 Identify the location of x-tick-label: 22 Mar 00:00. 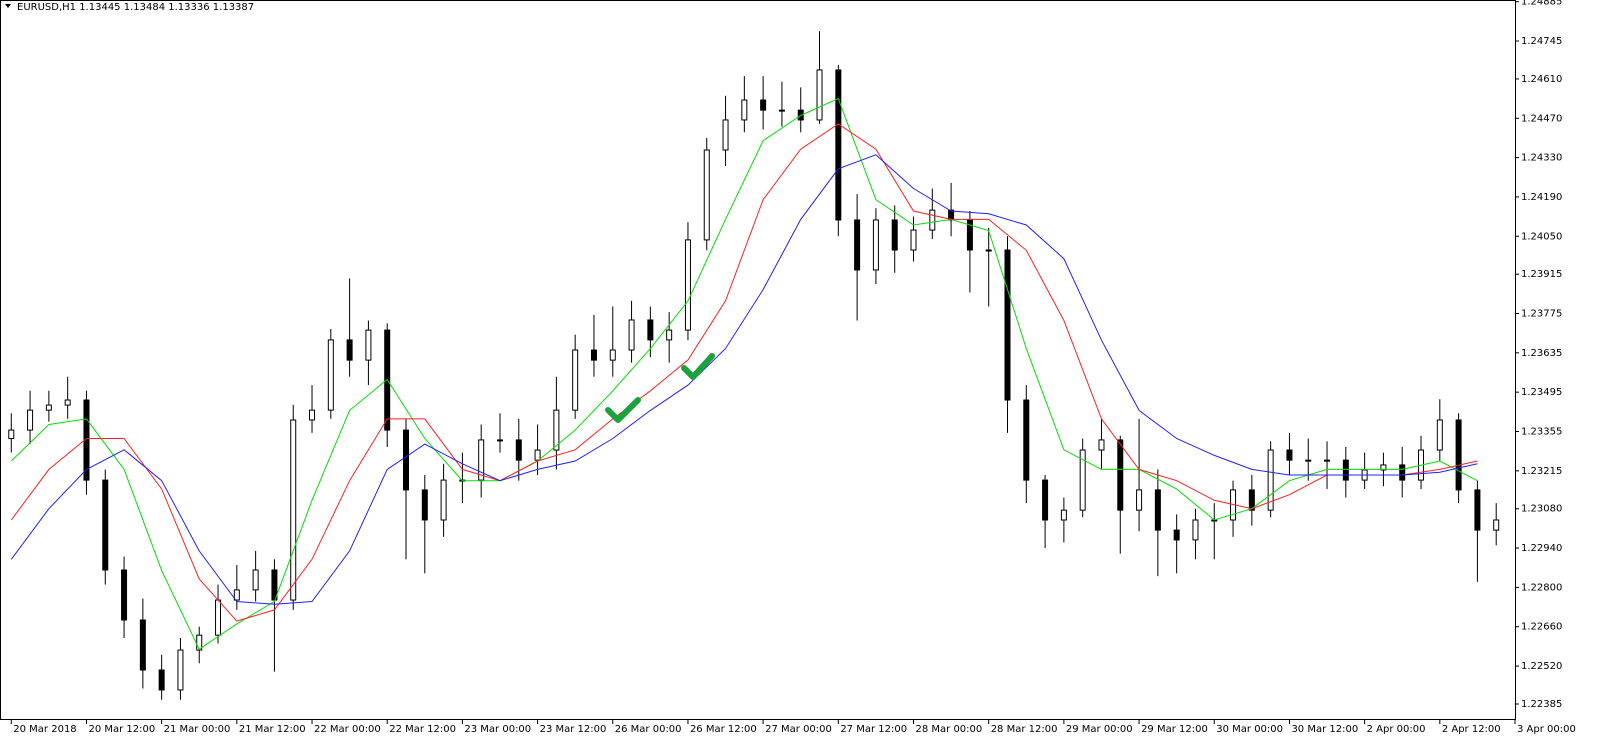
(347, 729).